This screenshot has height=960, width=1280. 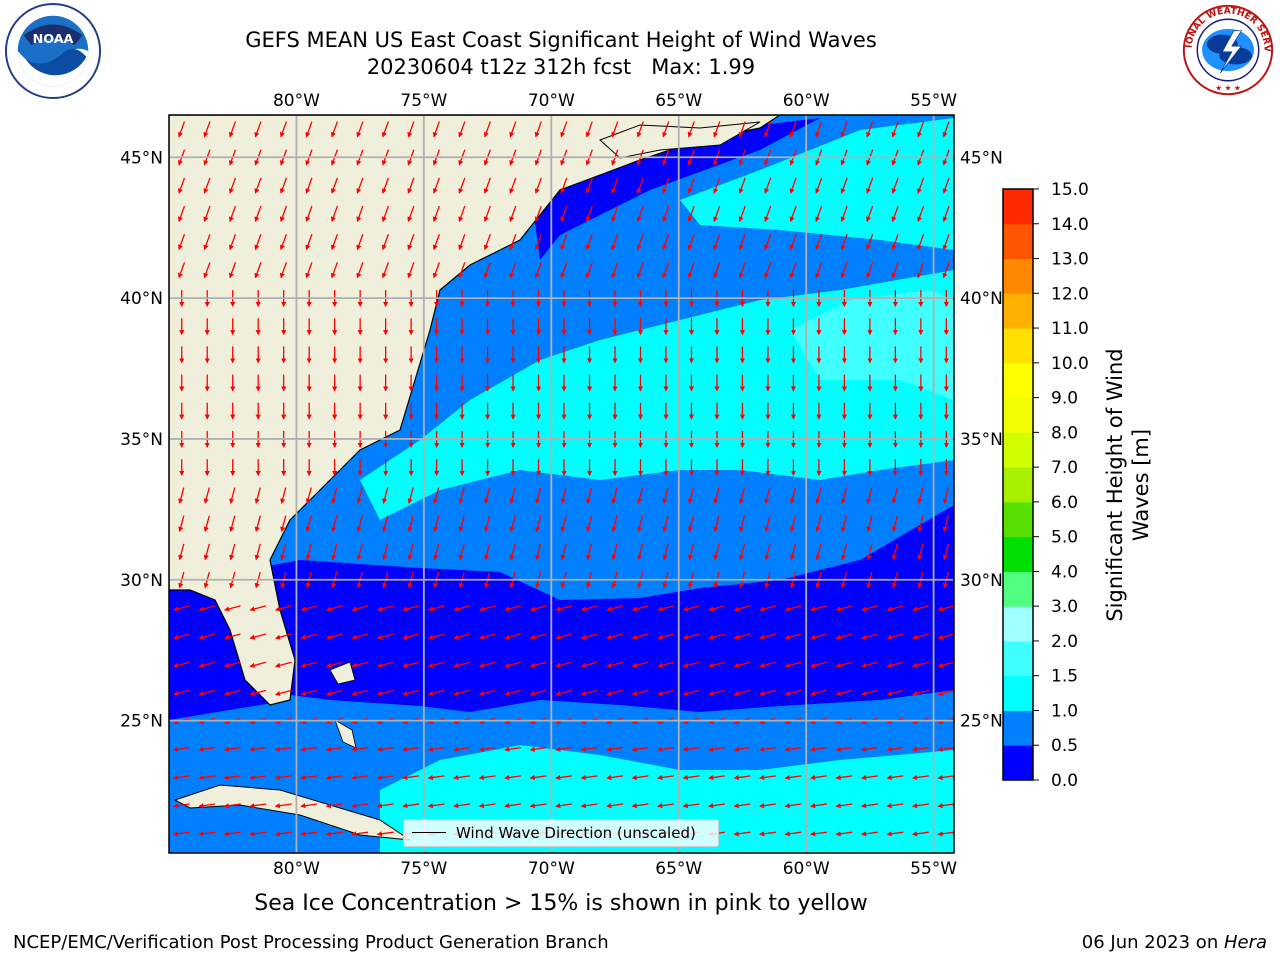 I want to click on lon-label-bottom-5: 55°W, so click(x=933, y=869).